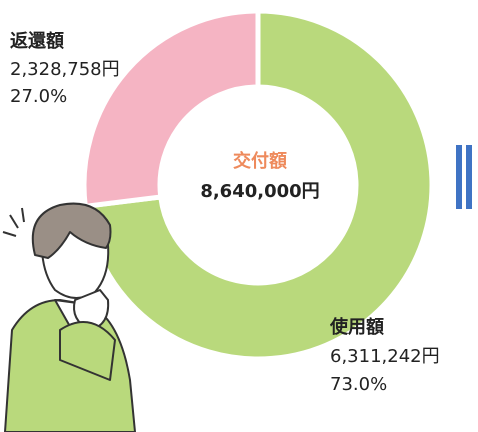 This screenshot has width=478, height=432. Describe the element at coordinates (356, 327) in the screenshot. I see `slice-name: 使用額` at that location.